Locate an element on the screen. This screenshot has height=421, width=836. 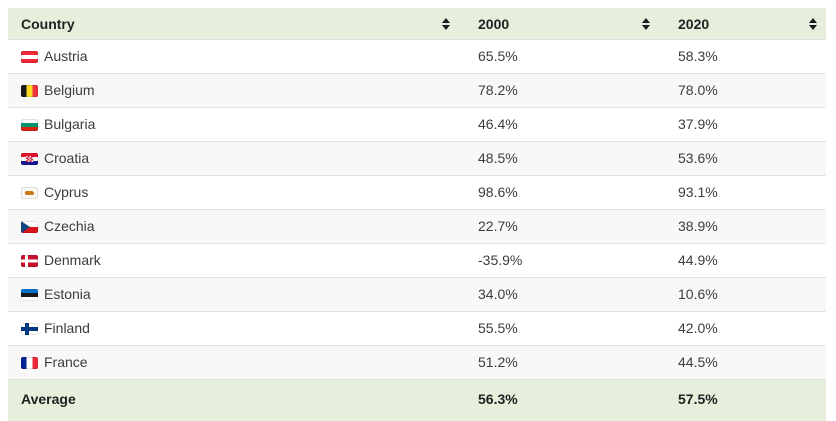
flag-finland-icon is located at coordinates (29, 329).